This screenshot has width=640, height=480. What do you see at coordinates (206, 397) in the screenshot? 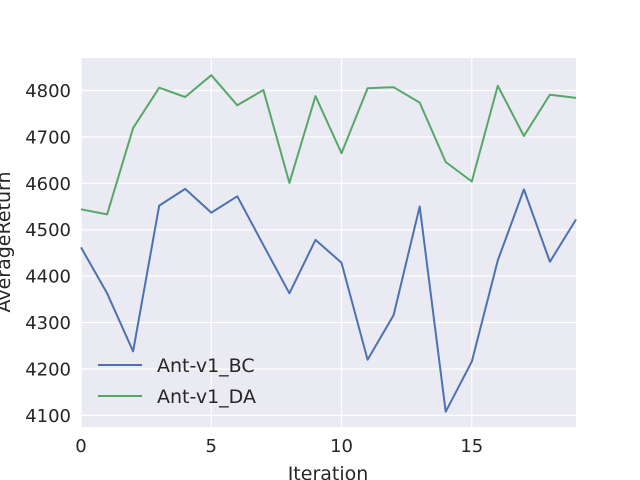
I see `legend-label: Ant-v1_DA` at bounding box center [206, 397].